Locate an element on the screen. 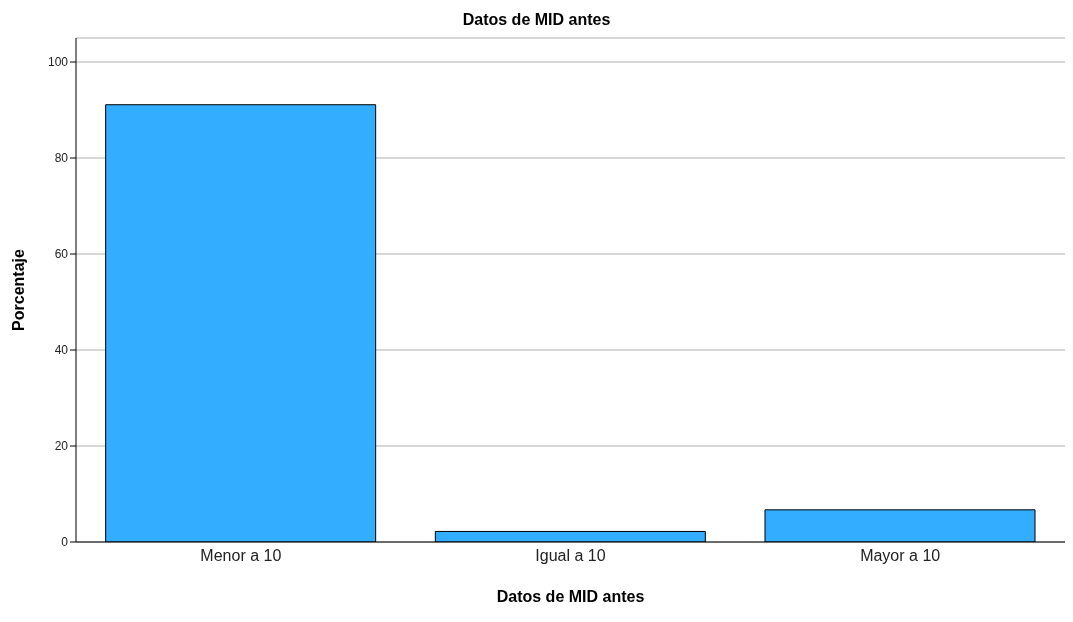  x-tick-label: Menor a 10 is located at coordinates (241, 556).